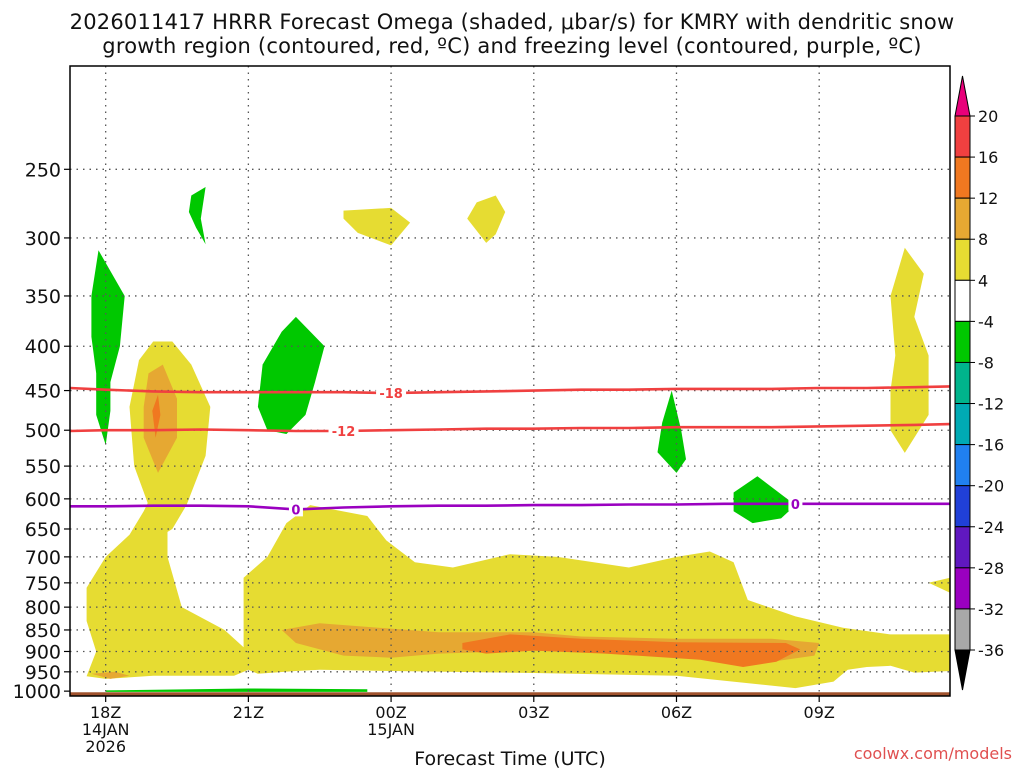 The width and height of the screenshot is (1024, 768). Describe the element at coordinates (43, 631) in the screenshot. I see `y-tick-label: 850` at that location.